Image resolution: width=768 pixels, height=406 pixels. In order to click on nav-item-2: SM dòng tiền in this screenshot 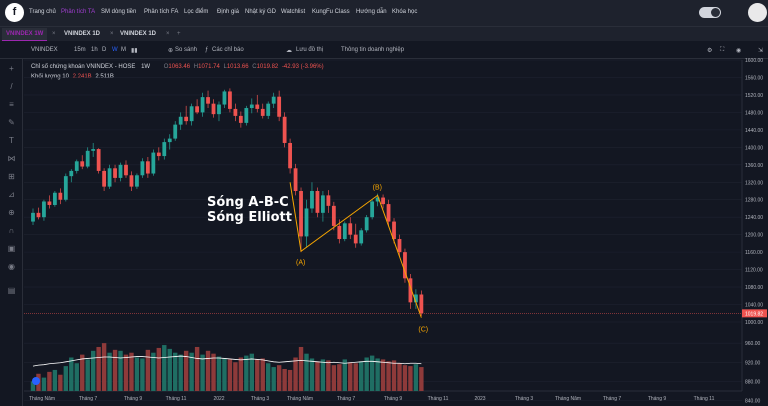, I will do `click(119, 12)`.